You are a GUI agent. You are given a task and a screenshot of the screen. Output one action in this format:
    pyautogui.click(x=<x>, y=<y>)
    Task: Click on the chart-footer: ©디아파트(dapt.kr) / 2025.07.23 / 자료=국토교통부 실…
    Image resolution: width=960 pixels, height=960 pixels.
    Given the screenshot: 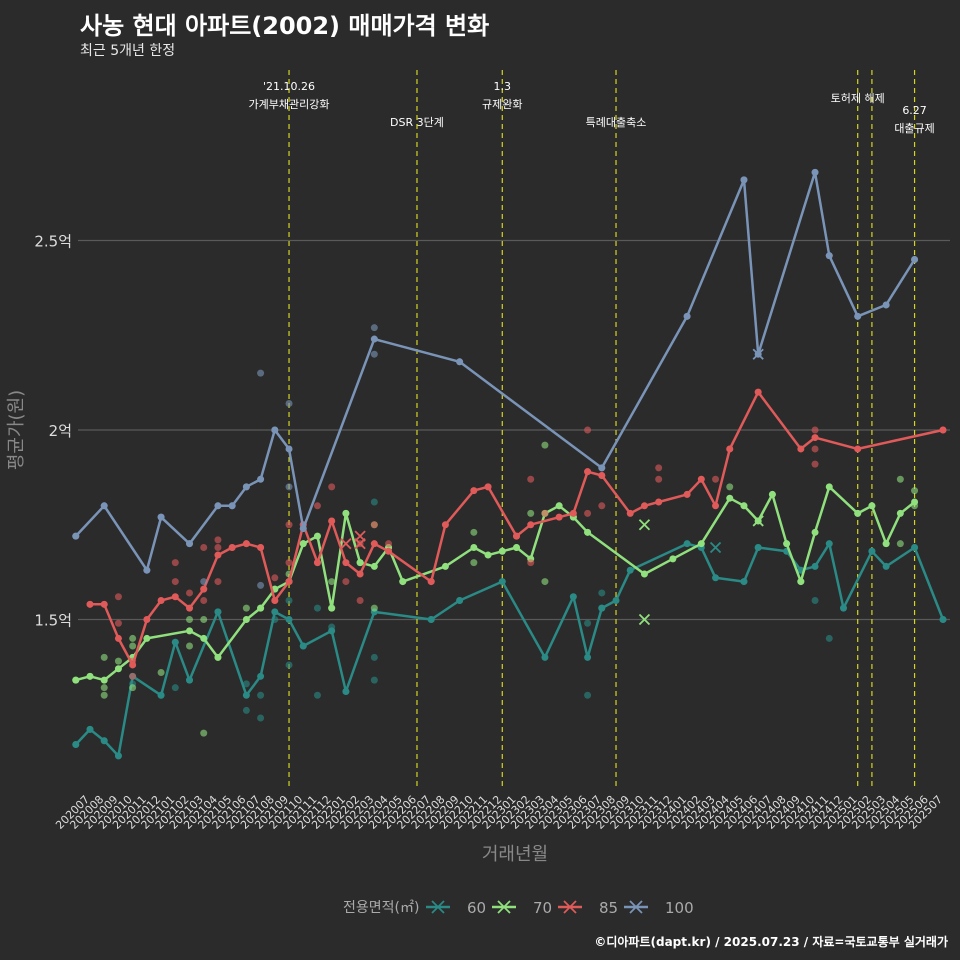 What is the action you would take?
    pyautogui.click(x=771, y=942)
    